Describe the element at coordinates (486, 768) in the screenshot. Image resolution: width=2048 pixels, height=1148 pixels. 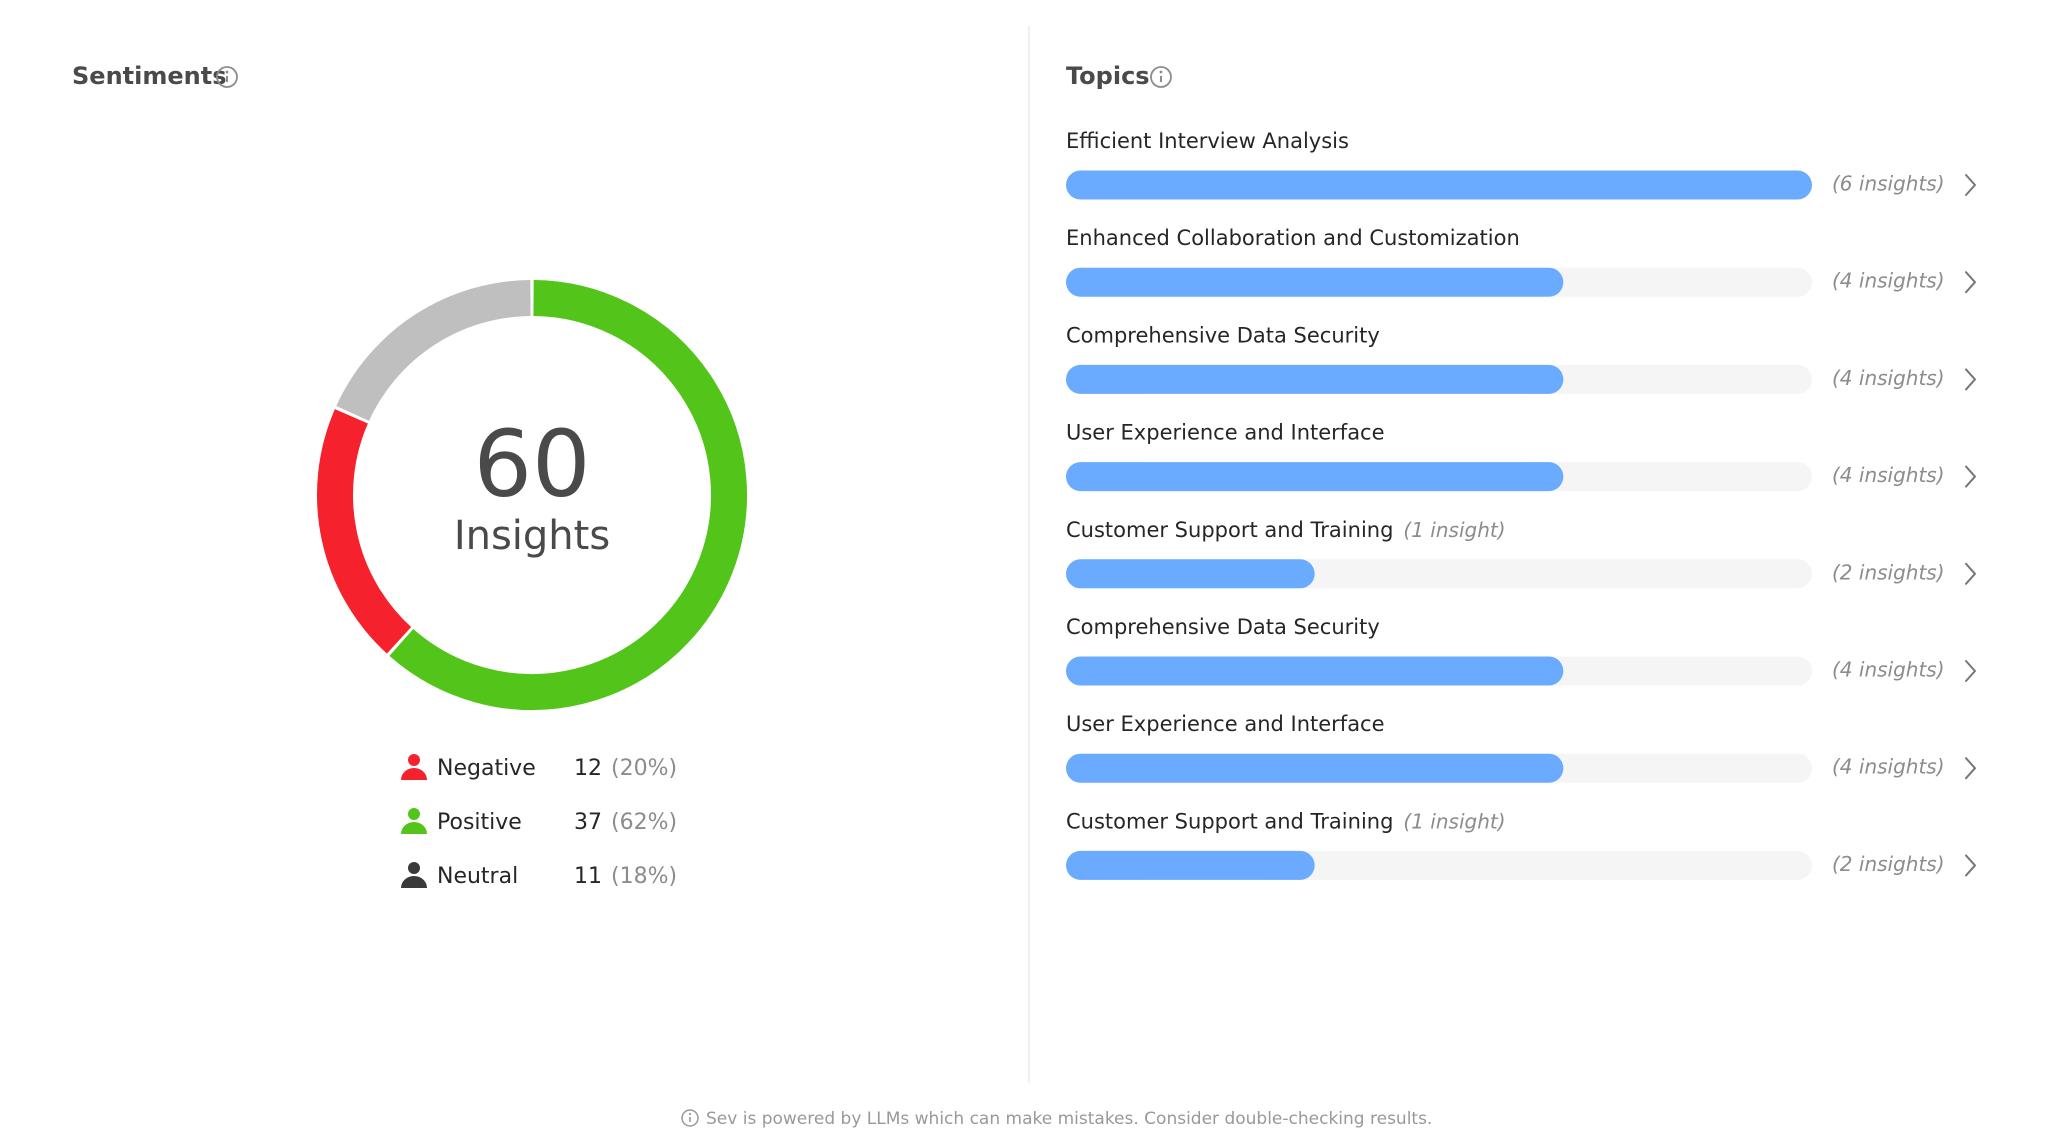
I see `legend-label: Negative` at that location.